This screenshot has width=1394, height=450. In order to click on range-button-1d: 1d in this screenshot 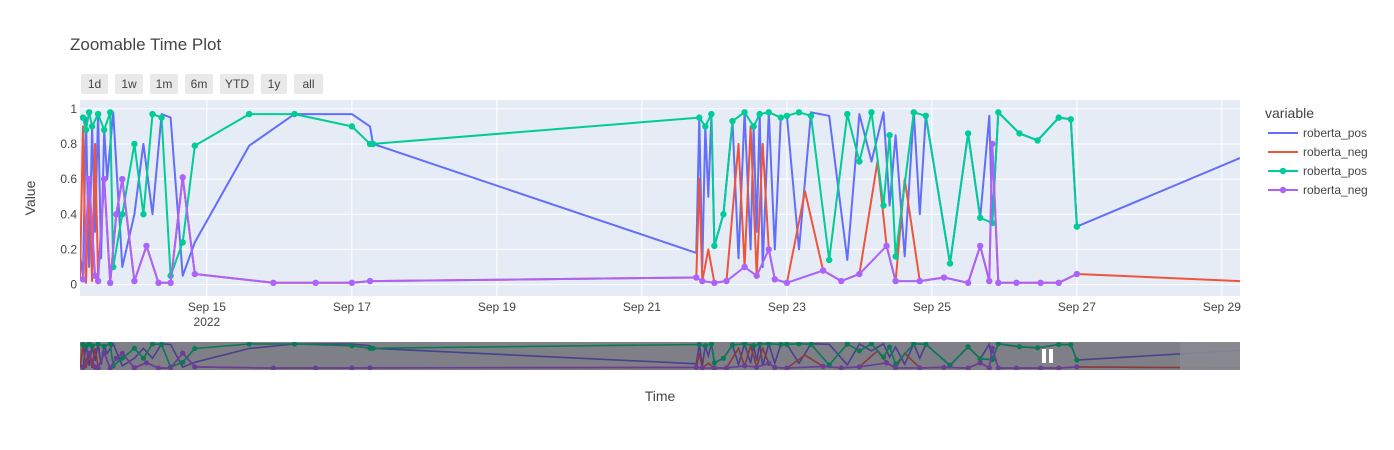, I will do `click(94, 84)`.